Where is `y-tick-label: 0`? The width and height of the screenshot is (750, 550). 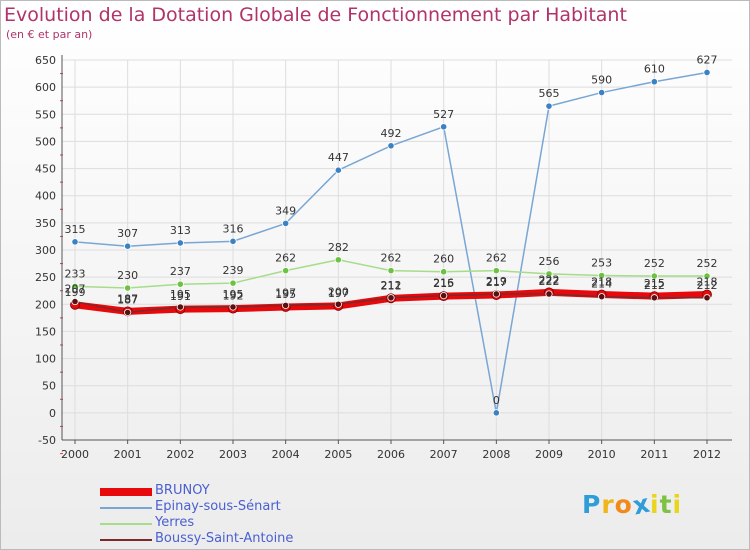
y-tick-label: 0 is located at coordinates (52, 413).